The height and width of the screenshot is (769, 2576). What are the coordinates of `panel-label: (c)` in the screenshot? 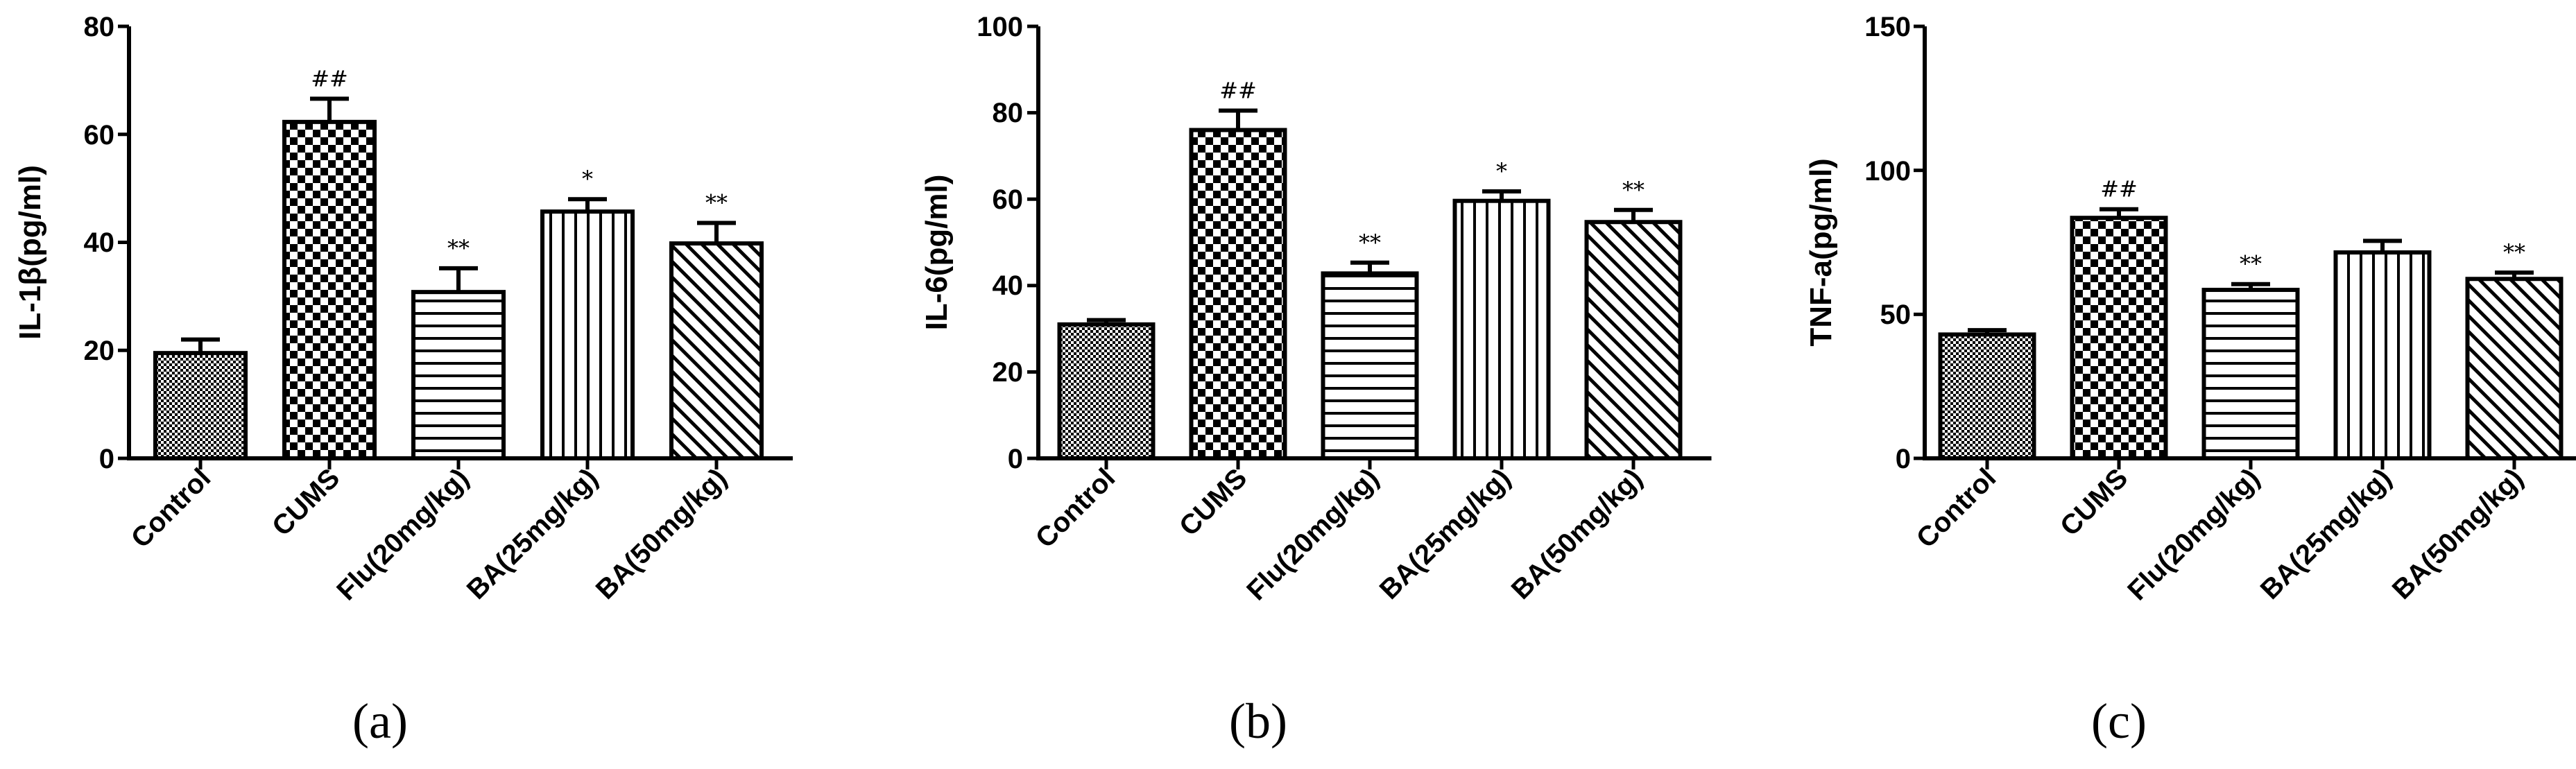 It's located at (2119, 721).